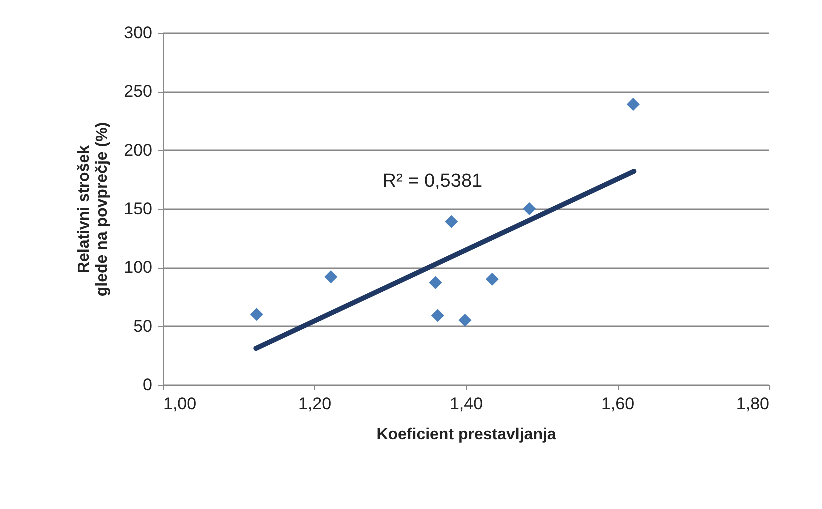 The image size is (822, 509). I want to click on x-tick-label: 1,60, so click(618, 404).